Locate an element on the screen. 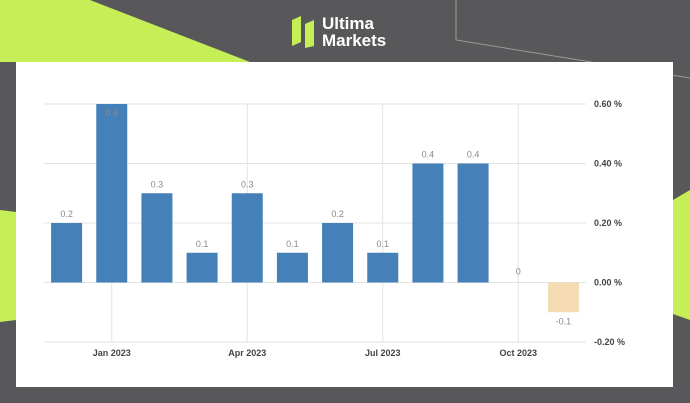 The image size is (690, 403). brand-name-line1: Ultima is located at coordinates (348, 23).